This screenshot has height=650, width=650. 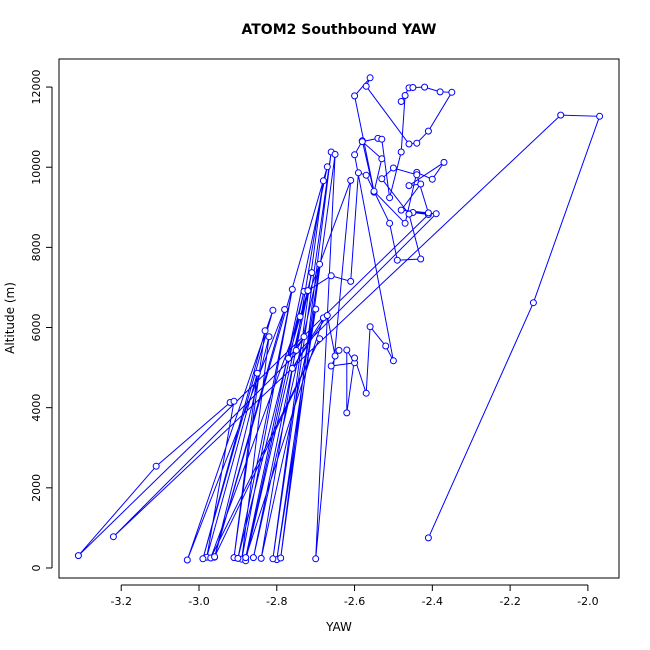 I want to click on y-tick-label: 2000, so click(x=36, y=488).